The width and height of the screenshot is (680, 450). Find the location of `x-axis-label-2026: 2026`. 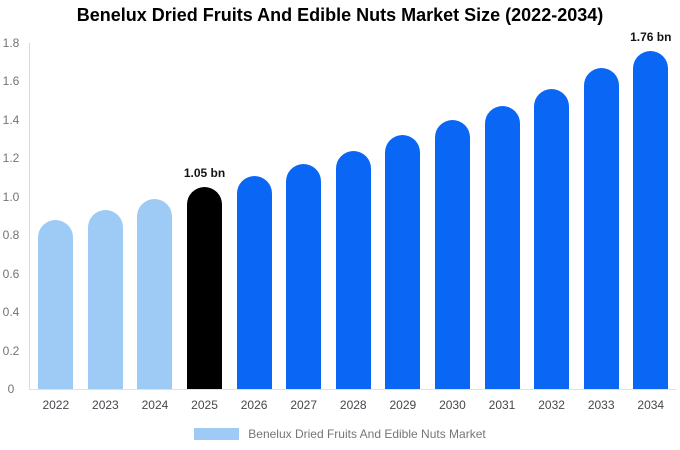

x-axis-label-2026: 2026 is located at coordinates (254, 405).